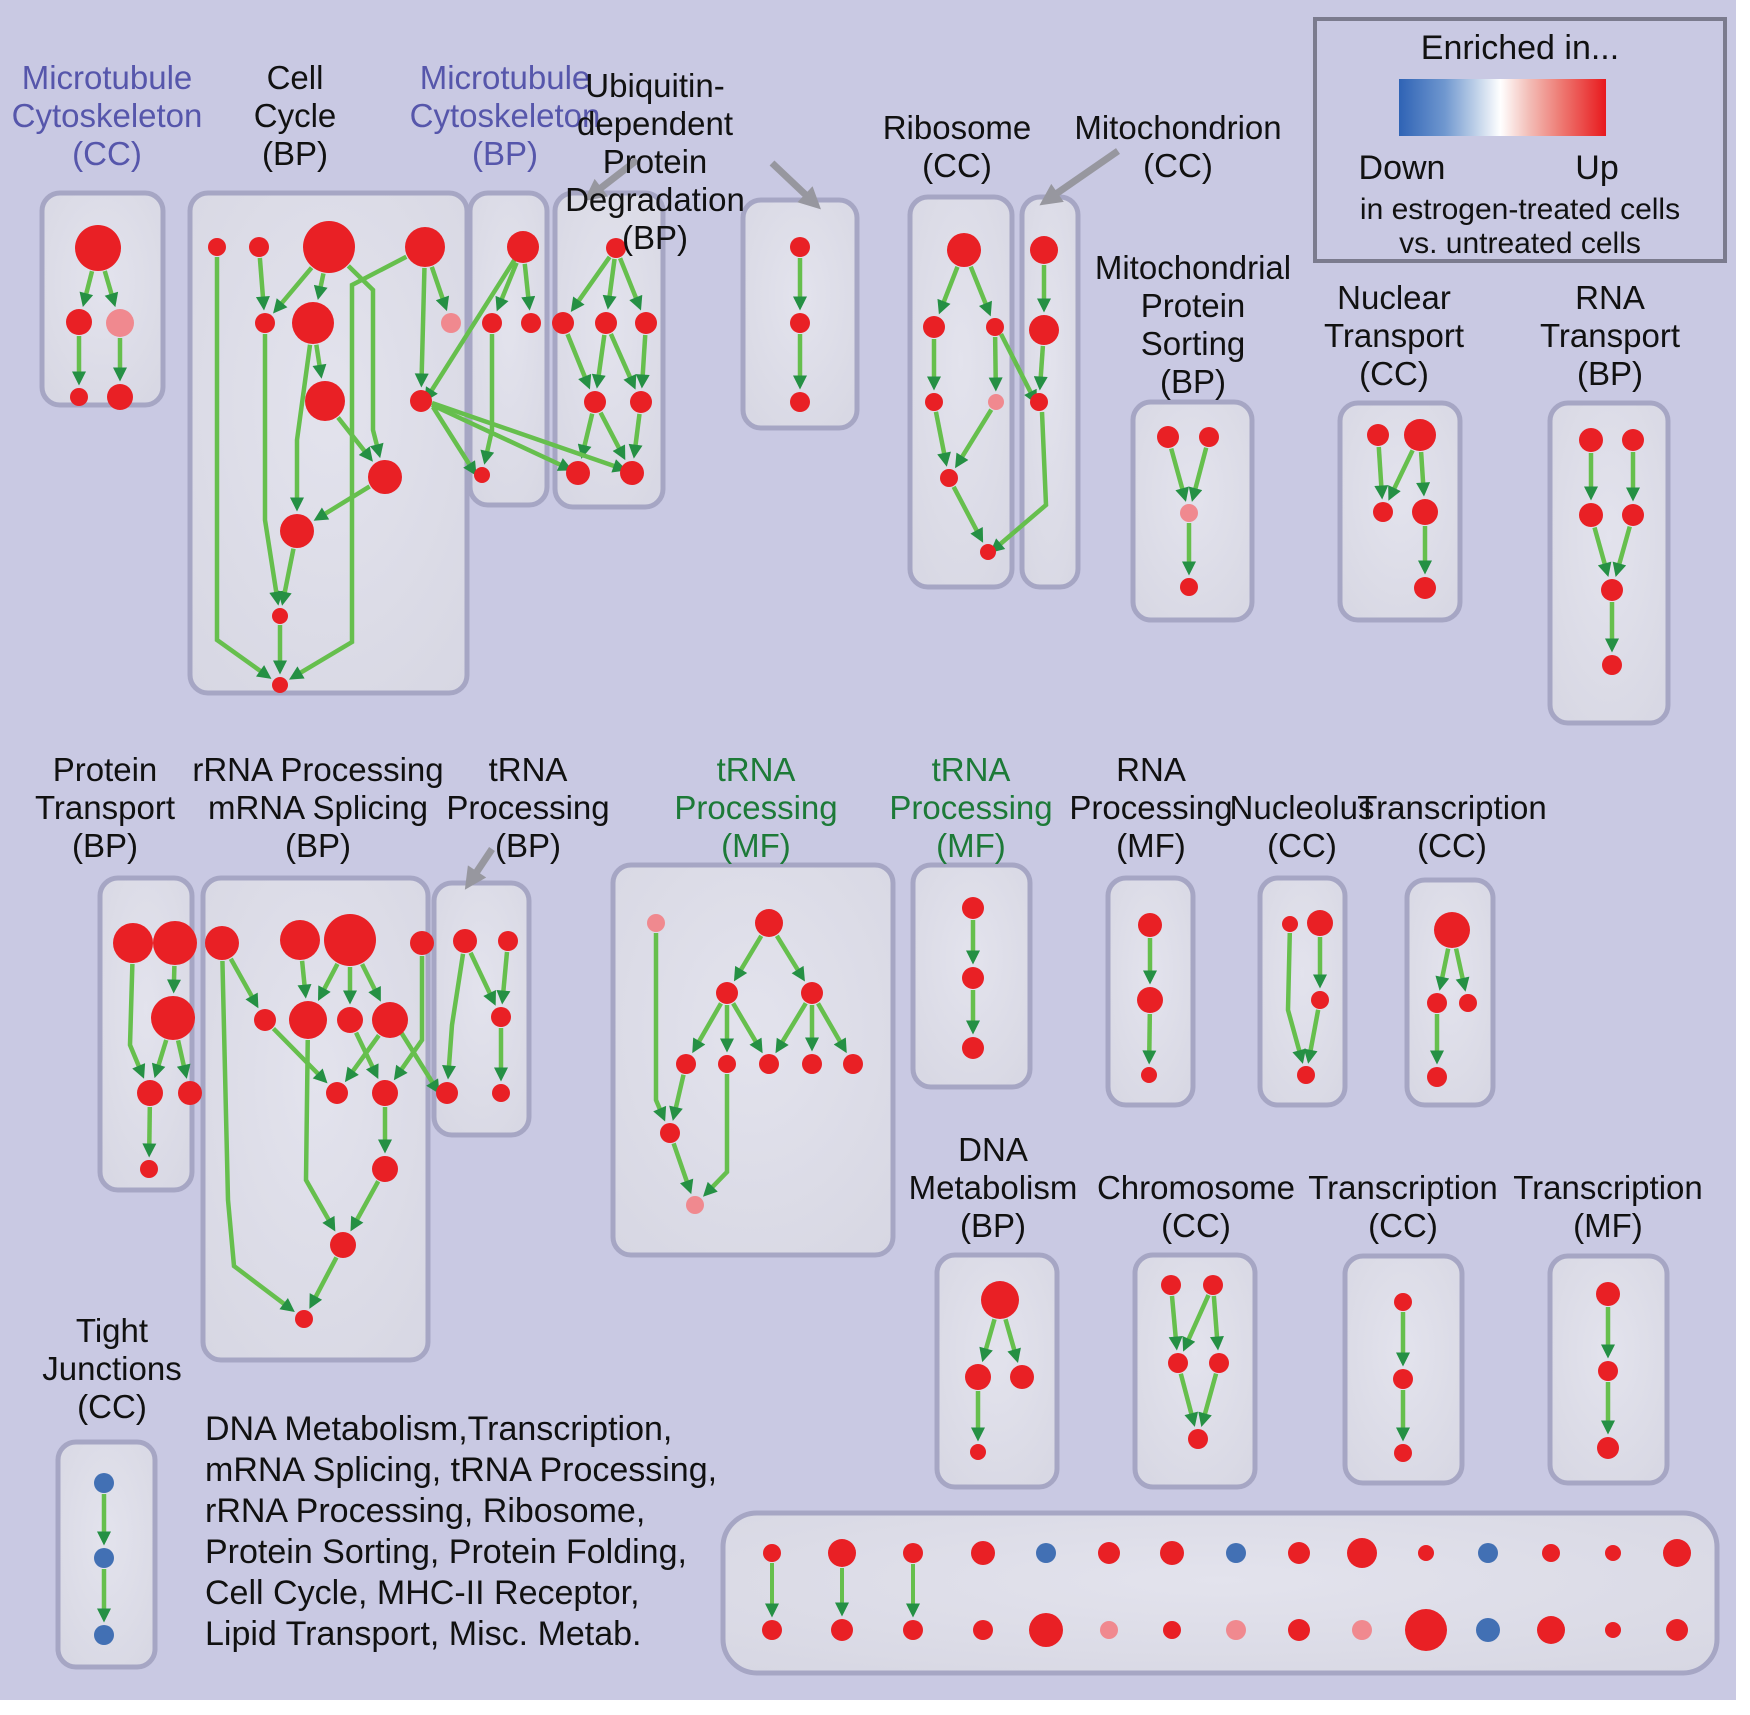  I want to click on note-line: Lipid Transport, Misc. Metab., so click(423, 1634).